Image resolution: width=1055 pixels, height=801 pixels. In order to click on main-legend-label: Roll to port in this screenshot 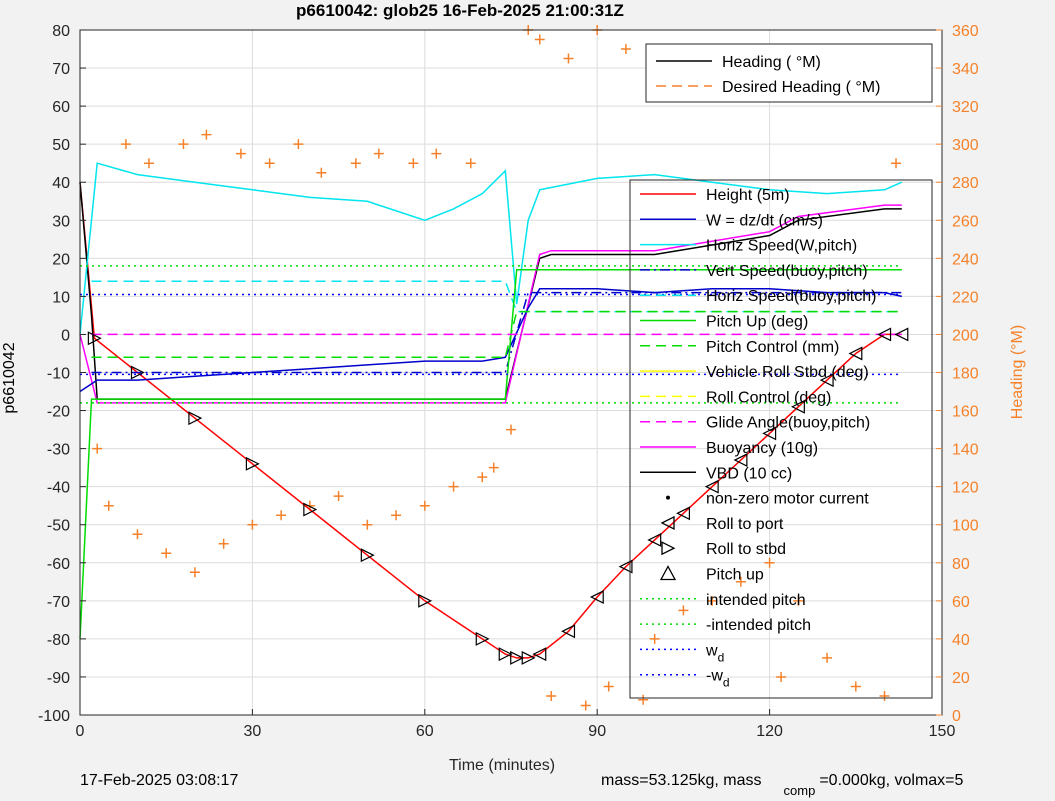, I will do `click(745, 524)`.